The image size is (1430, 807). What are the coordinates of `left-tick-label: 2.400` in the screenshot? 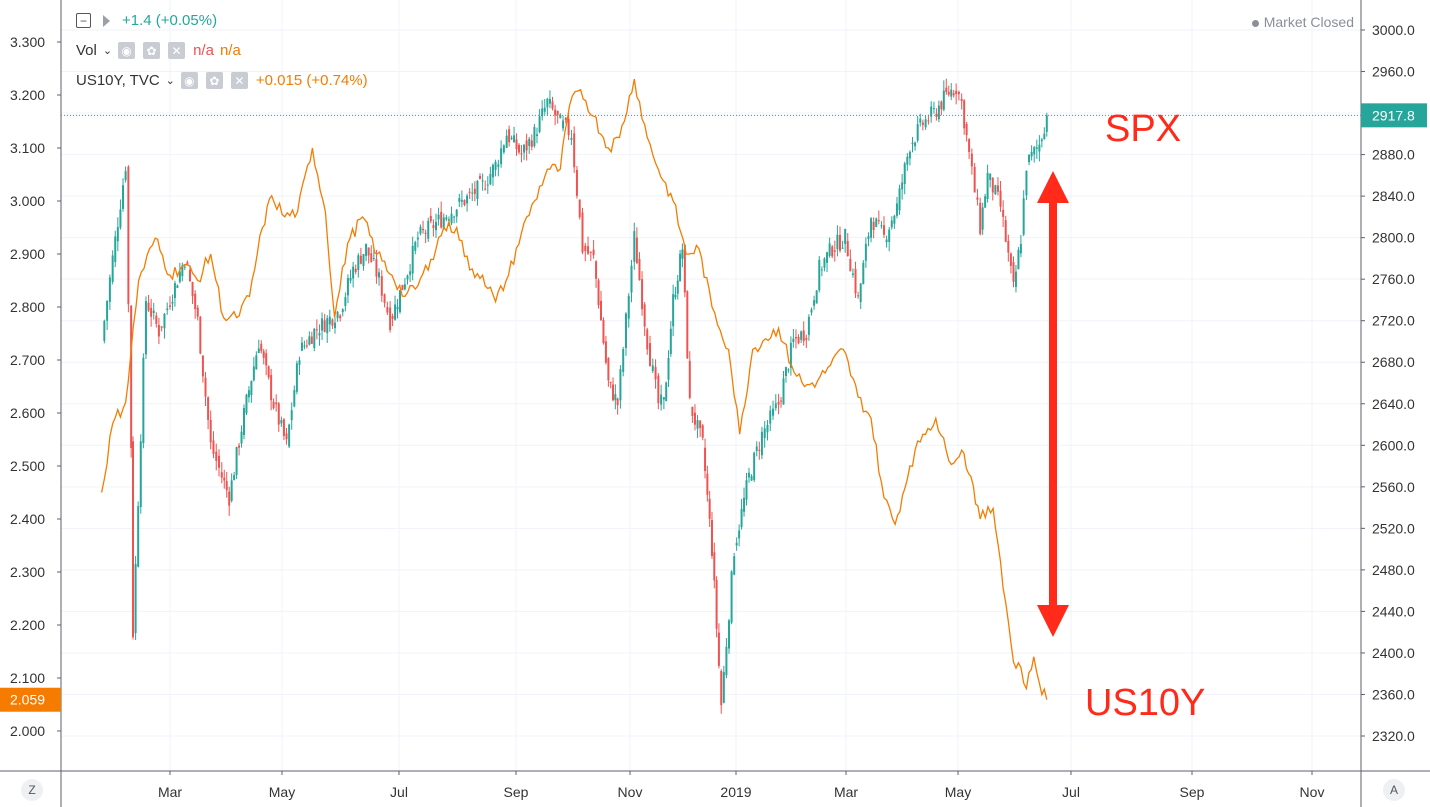 It's located at (27, 519).